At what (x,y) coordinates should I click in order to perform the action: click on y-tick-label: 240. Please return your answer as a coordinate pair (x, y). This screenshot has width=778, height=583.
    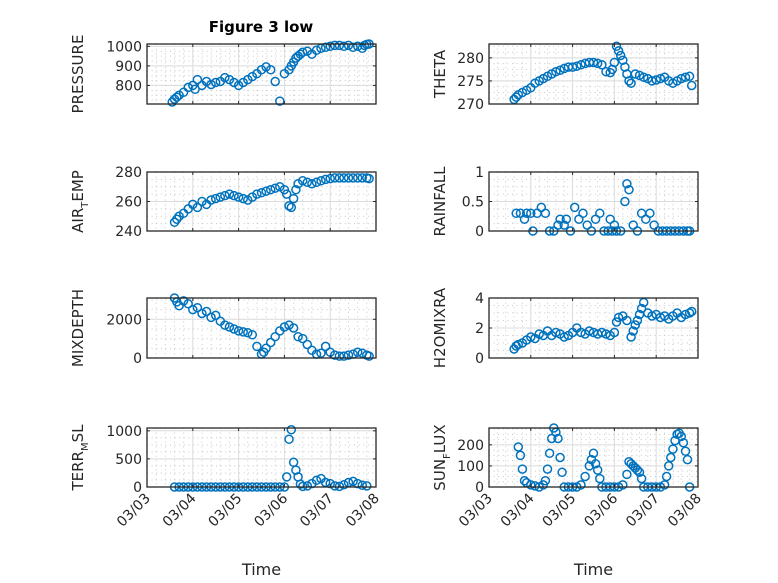
    Looking at the image, I should click on (128, 232).